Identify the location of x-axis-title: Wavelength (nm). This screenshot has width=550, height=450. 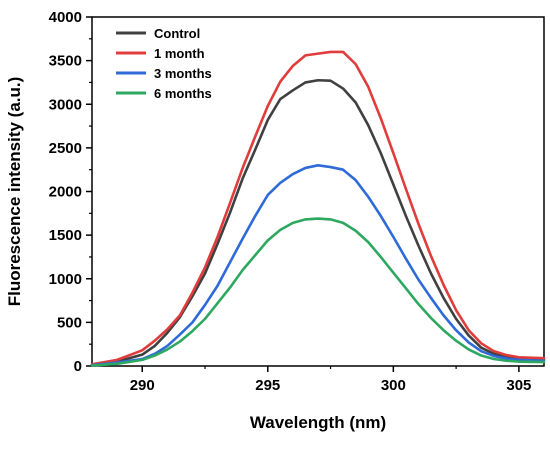
(318, 422).